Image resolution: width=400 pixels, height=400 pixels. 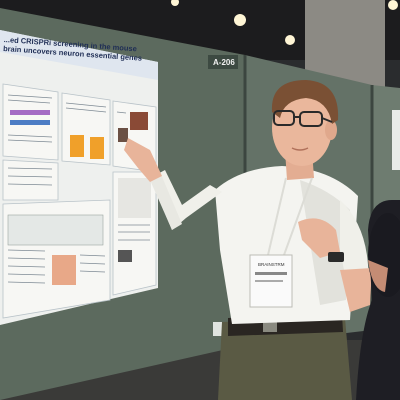 What do you see at coordinates (305, 102) in the screenshot?
I see `presenter-hair` at bounding box center [305, 102].